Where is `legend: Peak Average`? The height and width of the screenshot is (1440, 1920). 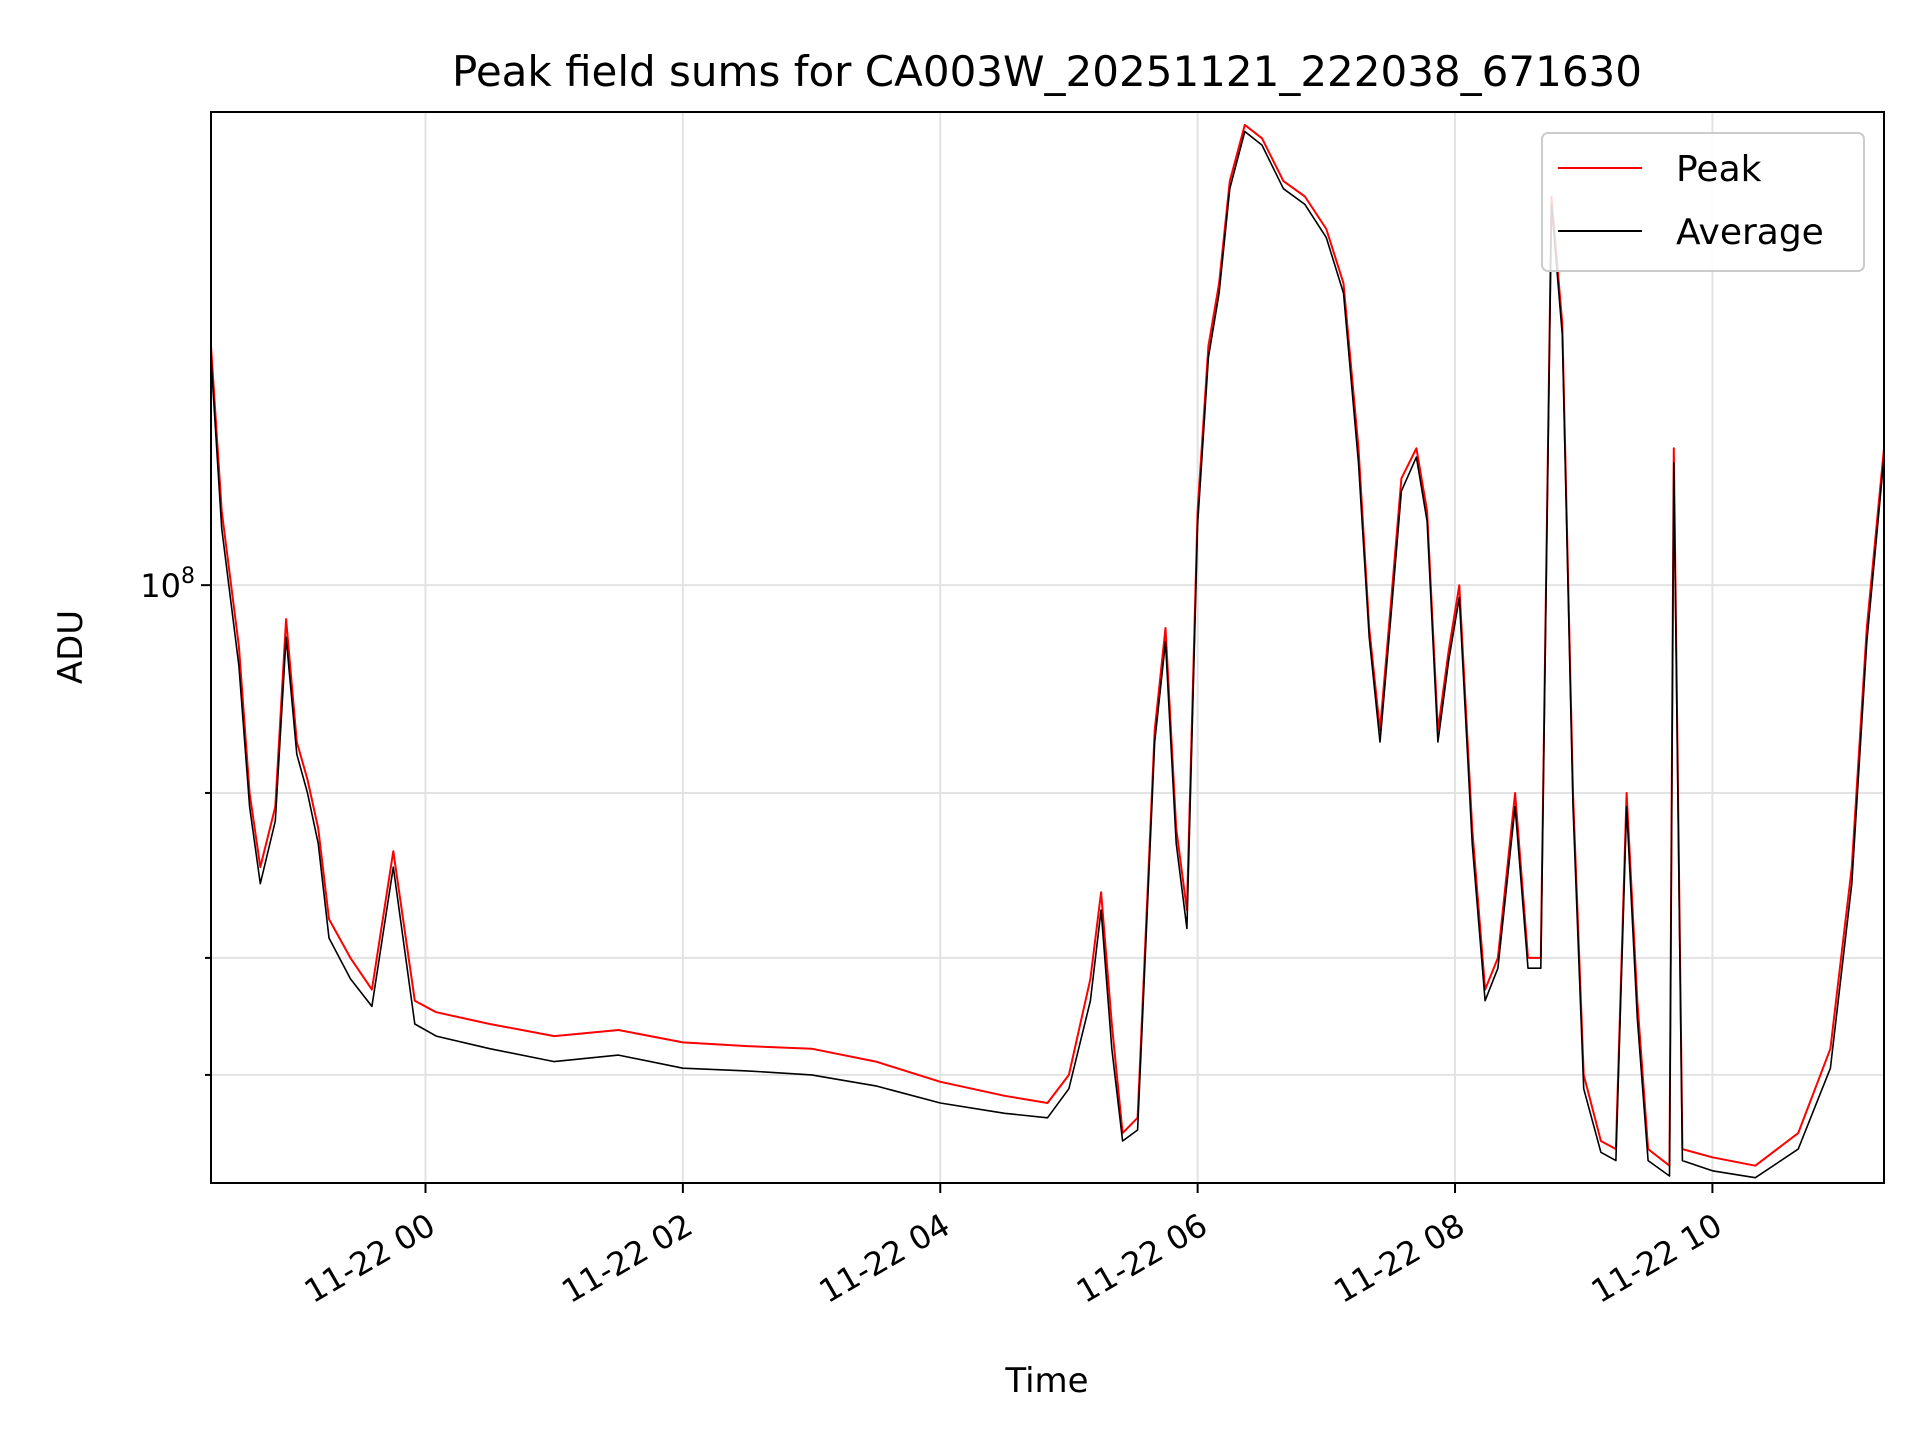
legend: Peak Average is located at coordinates (1703, 202).